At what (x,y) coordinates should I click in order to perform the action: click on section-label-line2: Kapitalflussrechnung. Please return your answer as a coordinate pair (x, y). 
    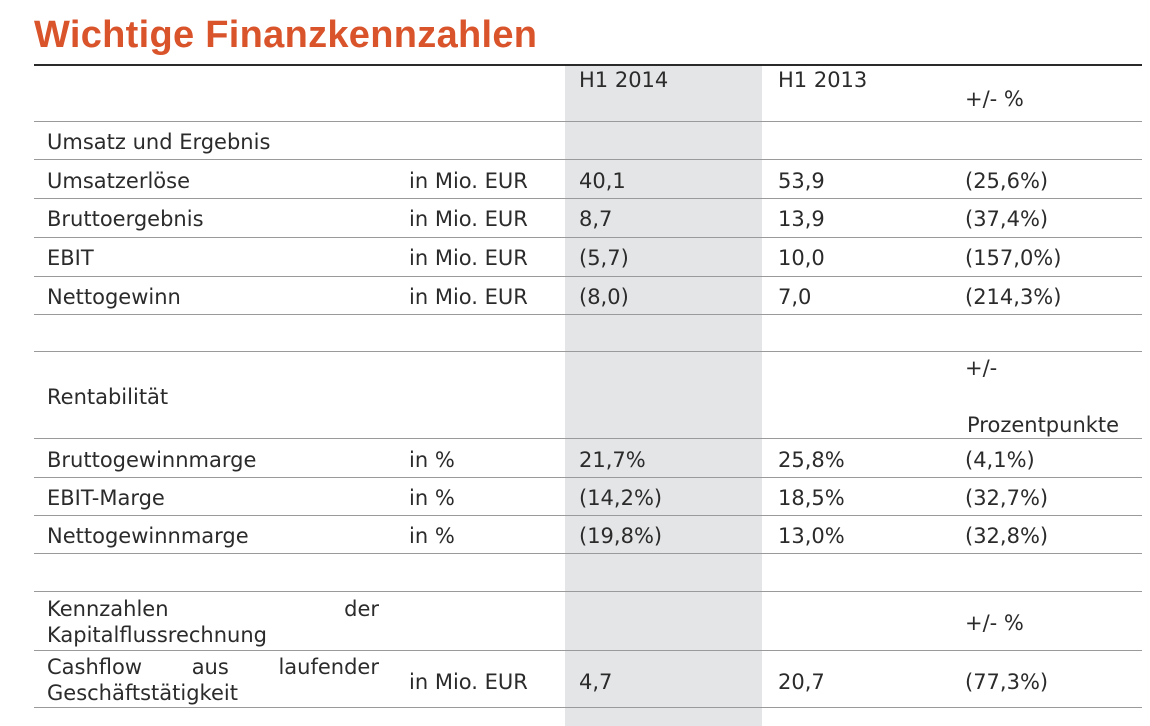
    Looking at the image, I should click on (157, 635).